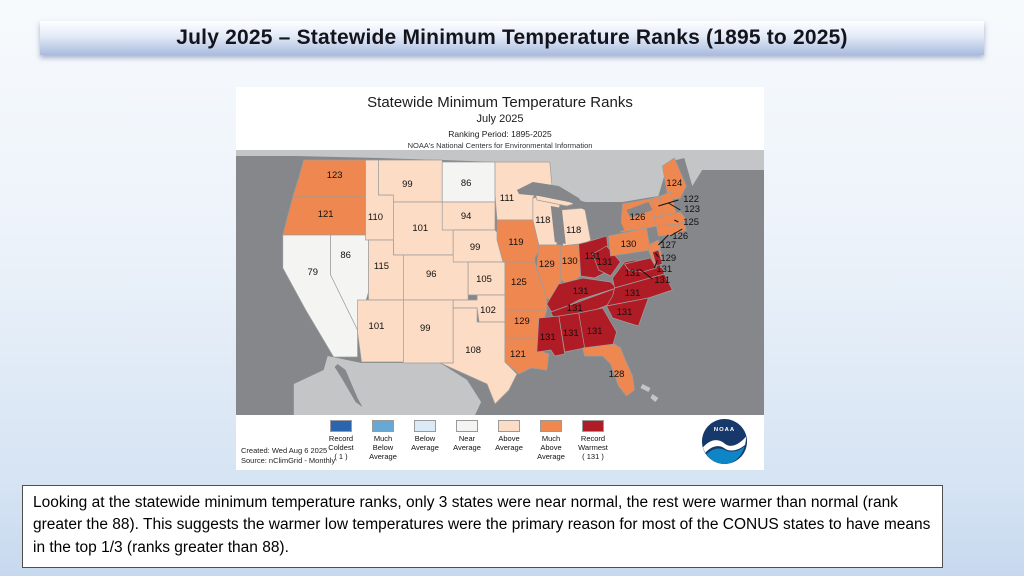 This screenshot has height=576, width=1024. Describe the element at coordinates (668, 230) in the screenshot. I see `state-ct` at that location.